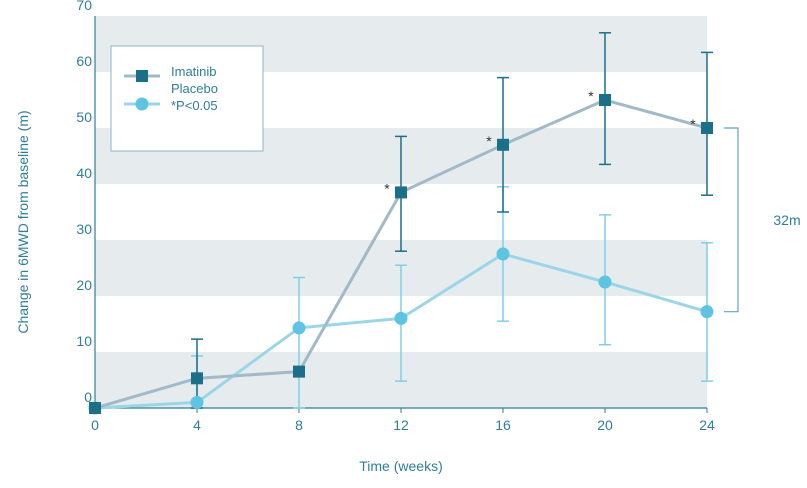 Image resolution: width=807 pixels, height=488 pixels. What do you see at coordinates (762, 220) in the screenshot?
I see `difference-bracket: 32m` at bounding box center [762, 220].